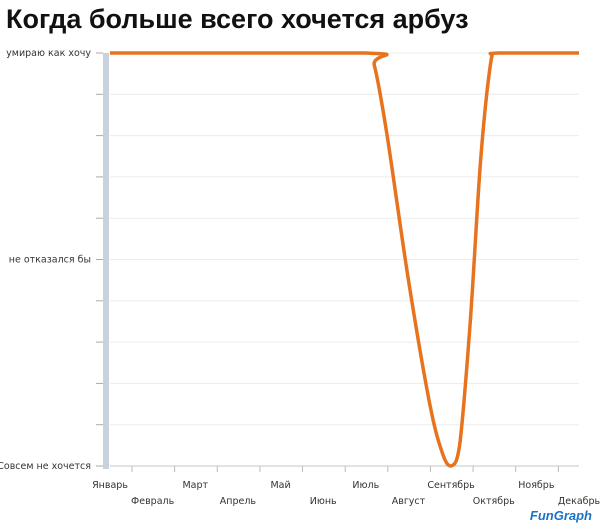 This screenshot has height=529, width=600. What do you see at coordinates (365, 485) in the screenshot?
I see `x-tick-label: Июль` at bounding box center [365, 485].